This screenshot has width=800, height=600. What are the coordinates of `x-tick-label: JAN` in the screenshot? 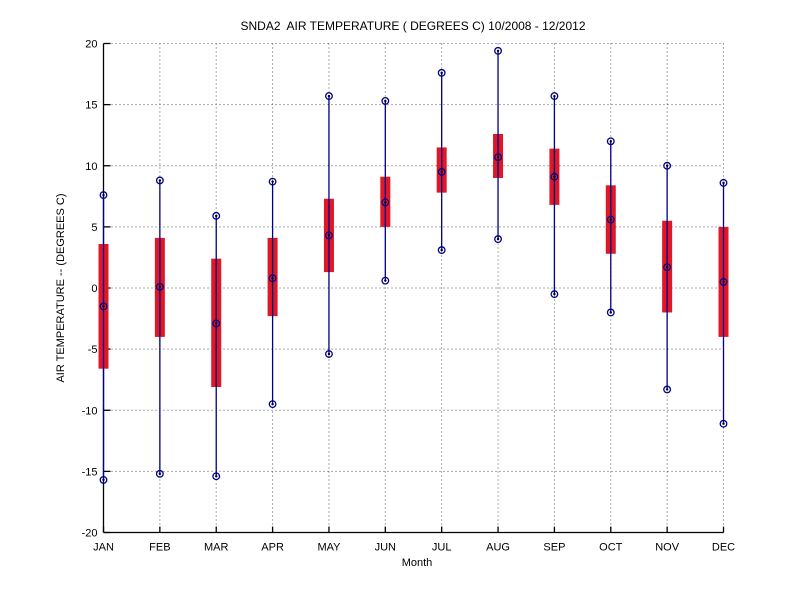 It's located at (103, 548).